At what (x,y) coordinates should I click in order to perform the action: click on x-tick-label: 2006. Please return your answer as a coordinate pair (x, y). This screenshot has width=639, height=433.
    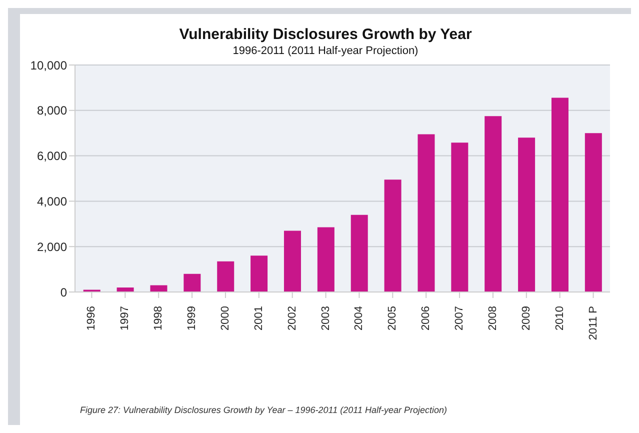
    Looking at the image, I should click on (426, 318).